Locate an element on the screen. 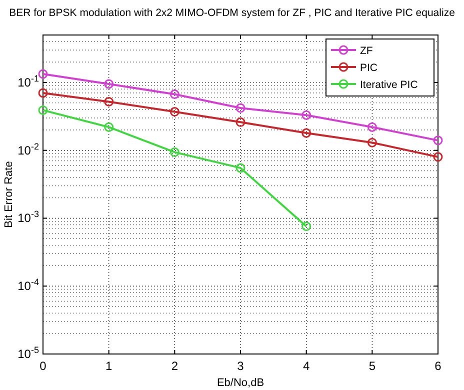 This screenshot has height=390, width=464. x-axis-title: Eb/No,dB is located at coordinates (240, 383).